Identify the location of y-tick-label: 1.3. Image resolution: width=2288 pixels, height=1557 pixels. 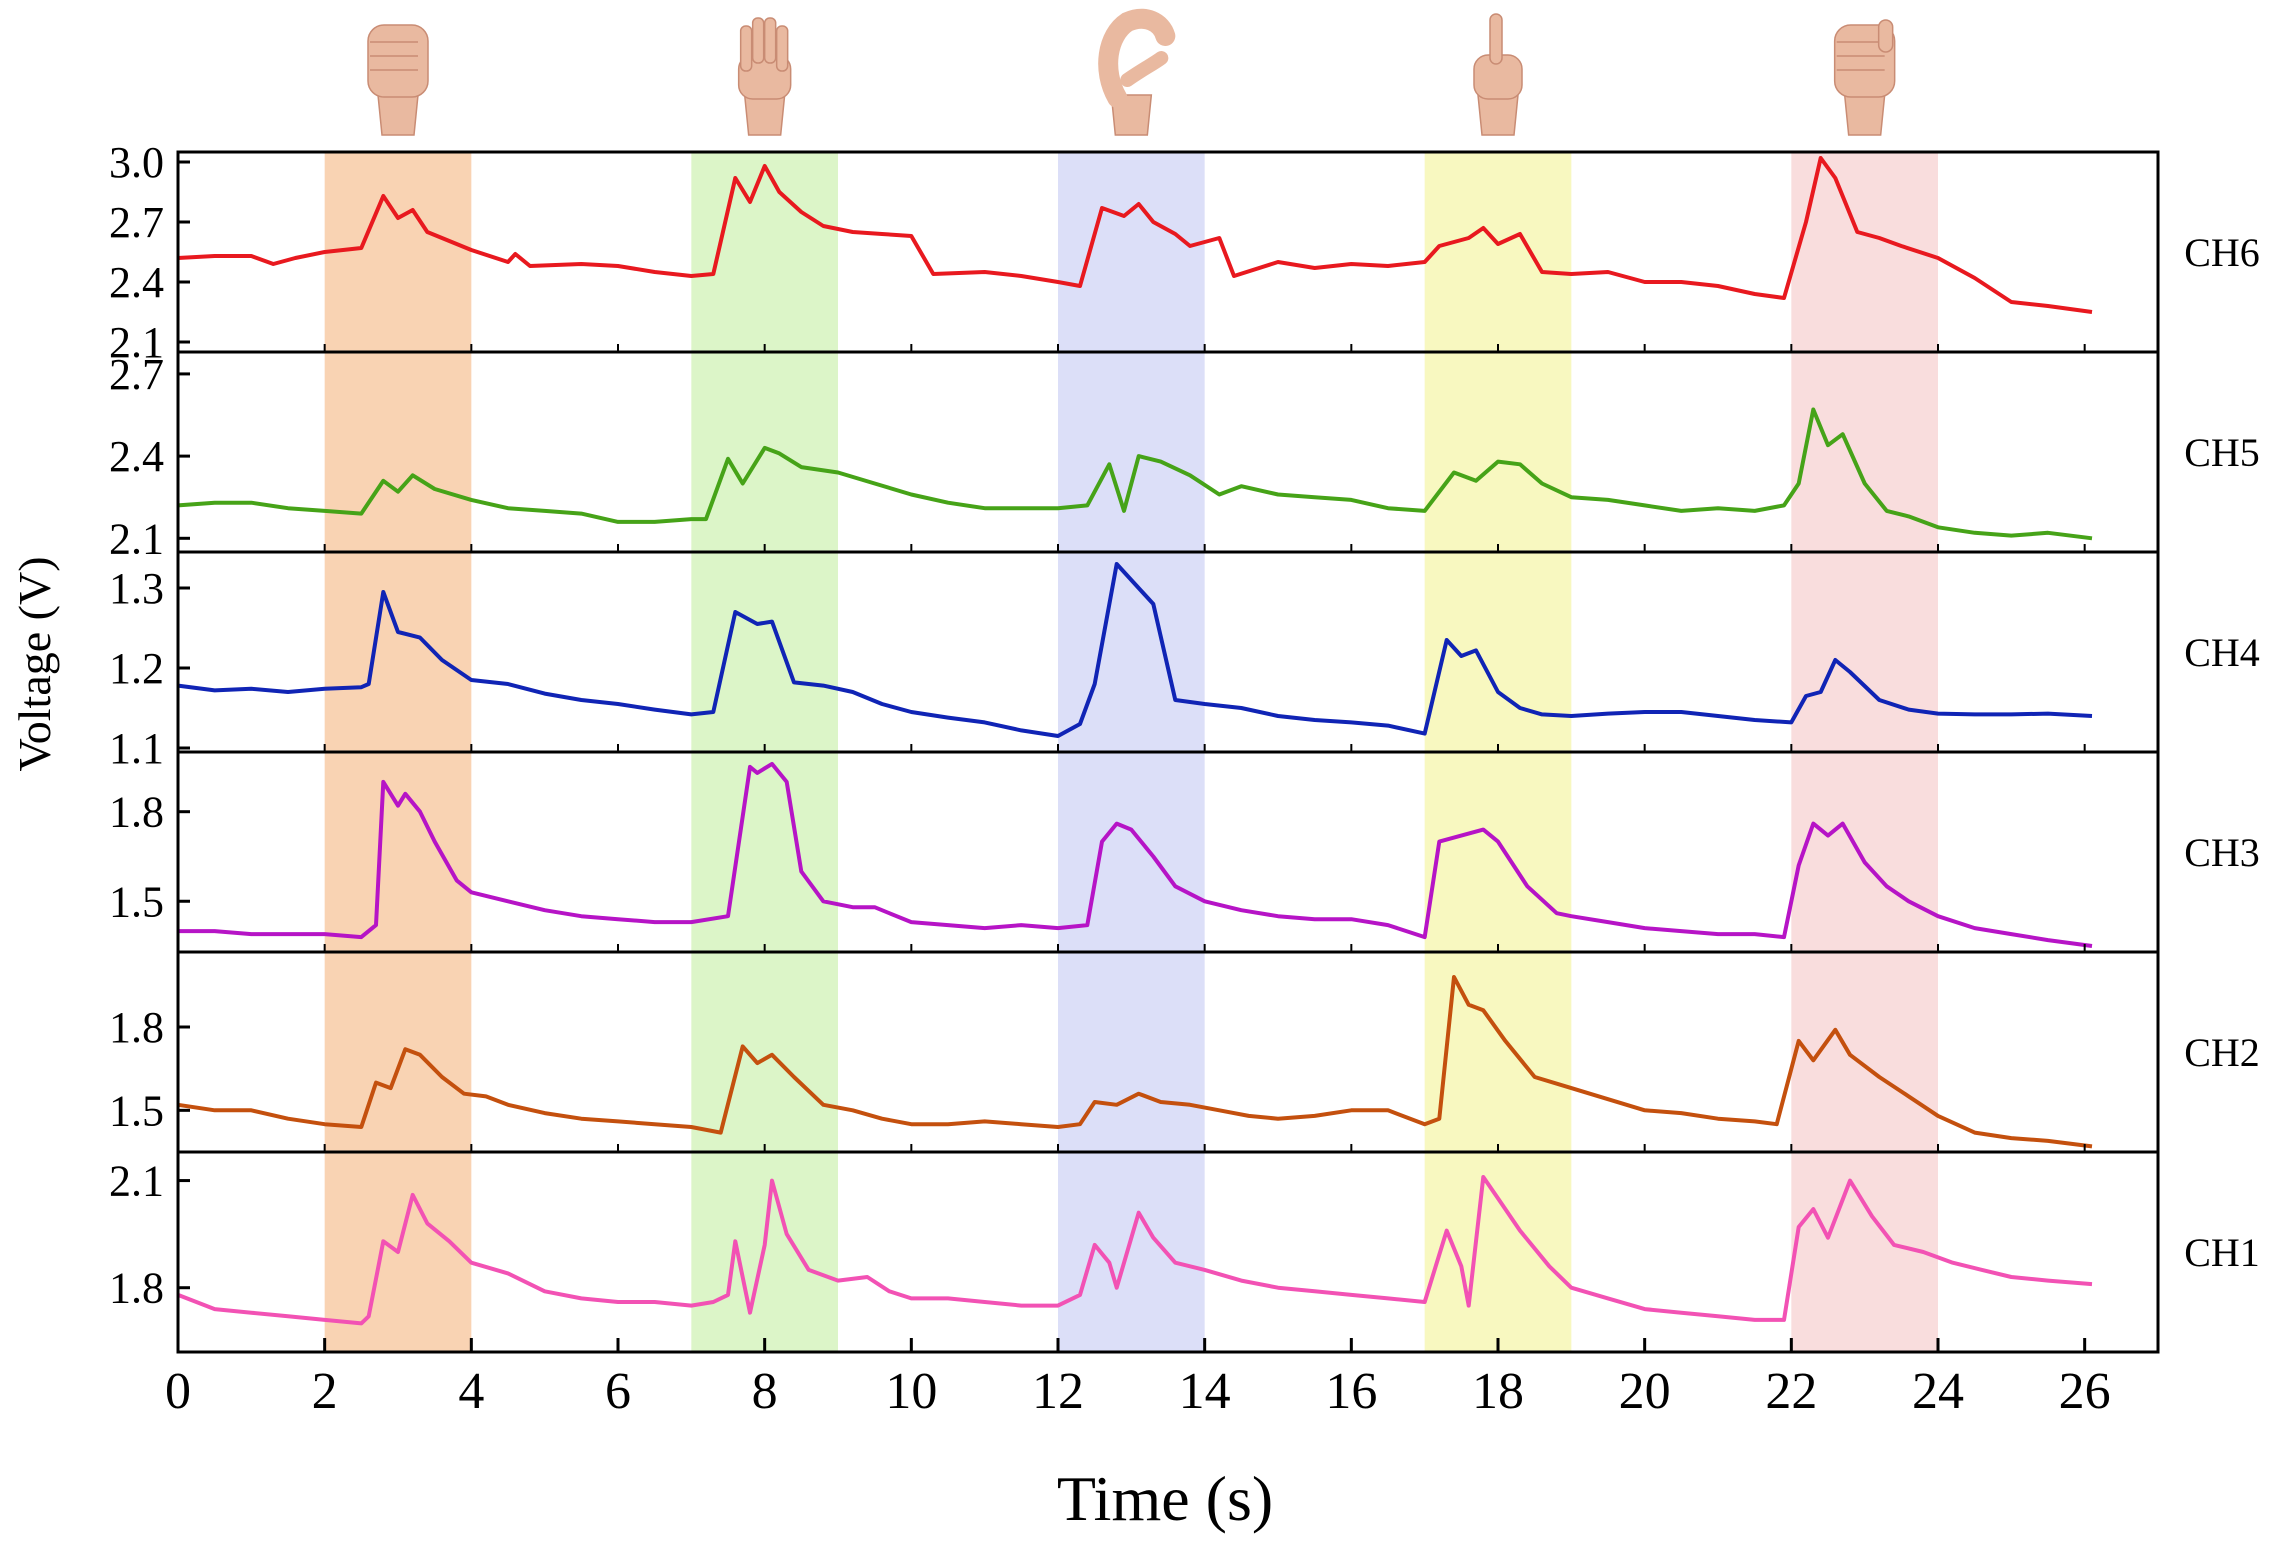
(136, 588).